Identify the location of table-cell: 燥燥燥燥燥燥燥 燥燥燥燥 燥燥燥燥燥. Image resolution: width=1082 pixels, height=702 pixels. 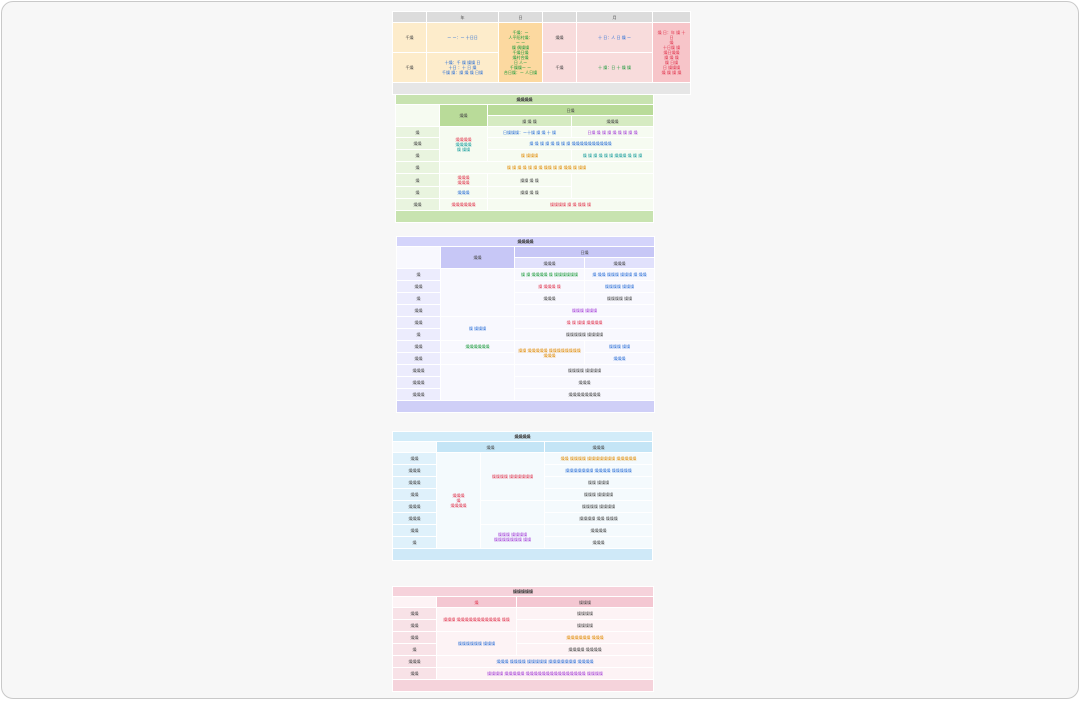
(598, 470).